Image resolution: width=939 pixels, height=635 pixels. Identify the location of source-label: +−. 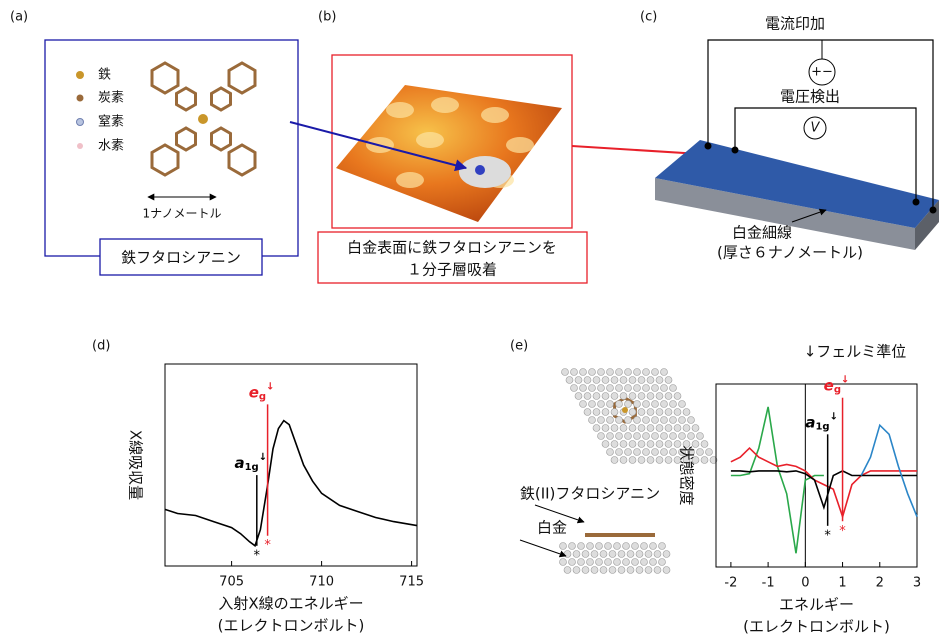
(822, 72).